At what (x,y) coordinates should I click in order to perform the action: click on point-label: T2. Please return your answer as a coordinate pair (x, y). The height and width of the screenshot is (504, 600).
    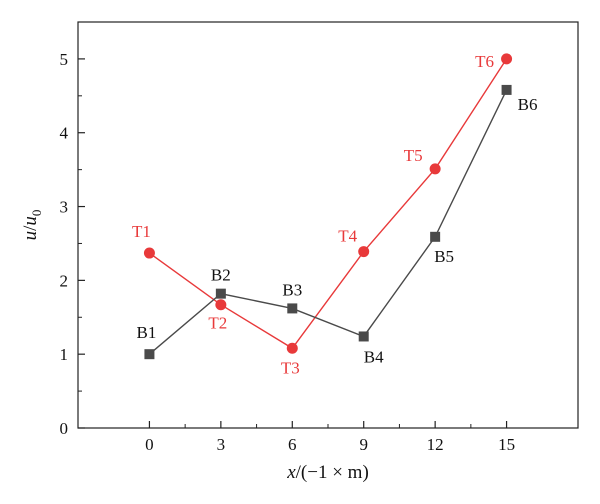
    Looking at the image, I should click on (217, 323).